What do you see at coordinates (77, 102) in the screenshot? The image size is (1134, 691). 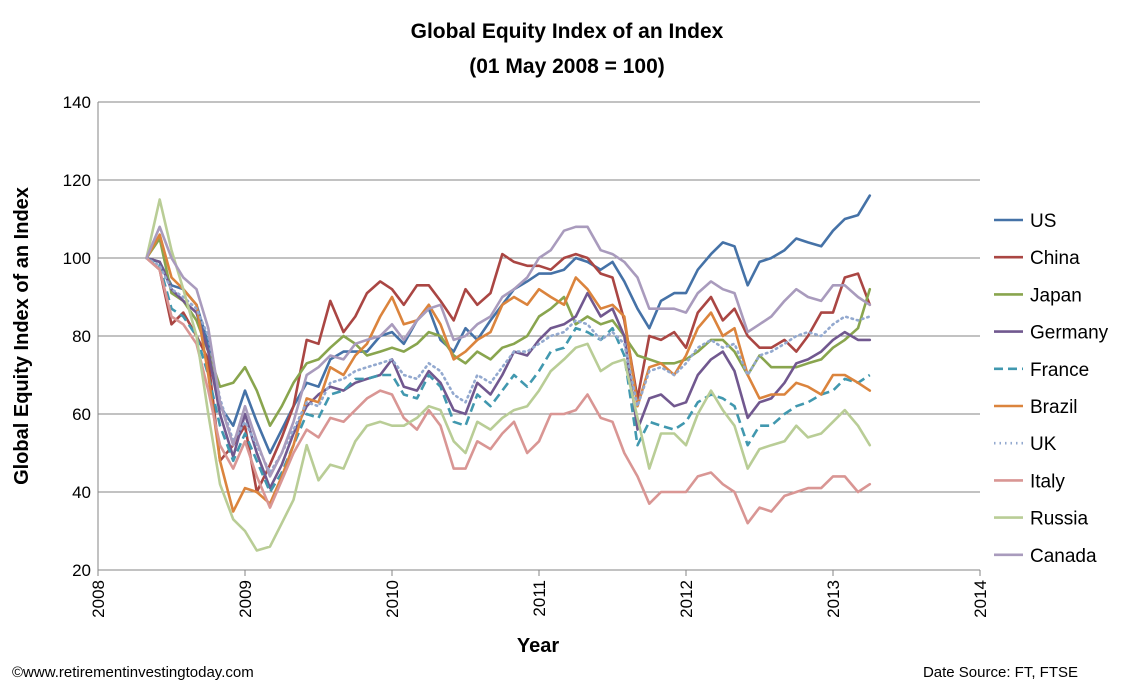 I see `y-tick-label: 140` at bounding box center [77, 102].